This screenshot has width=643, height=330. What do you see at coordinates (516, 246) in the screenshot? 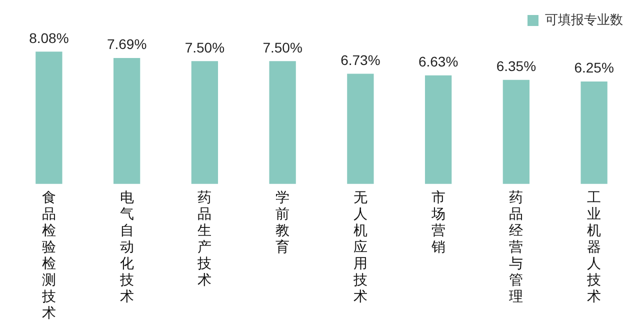
I see `x-tick-label: 药品经营与管理` at bounding box center [516, 246].